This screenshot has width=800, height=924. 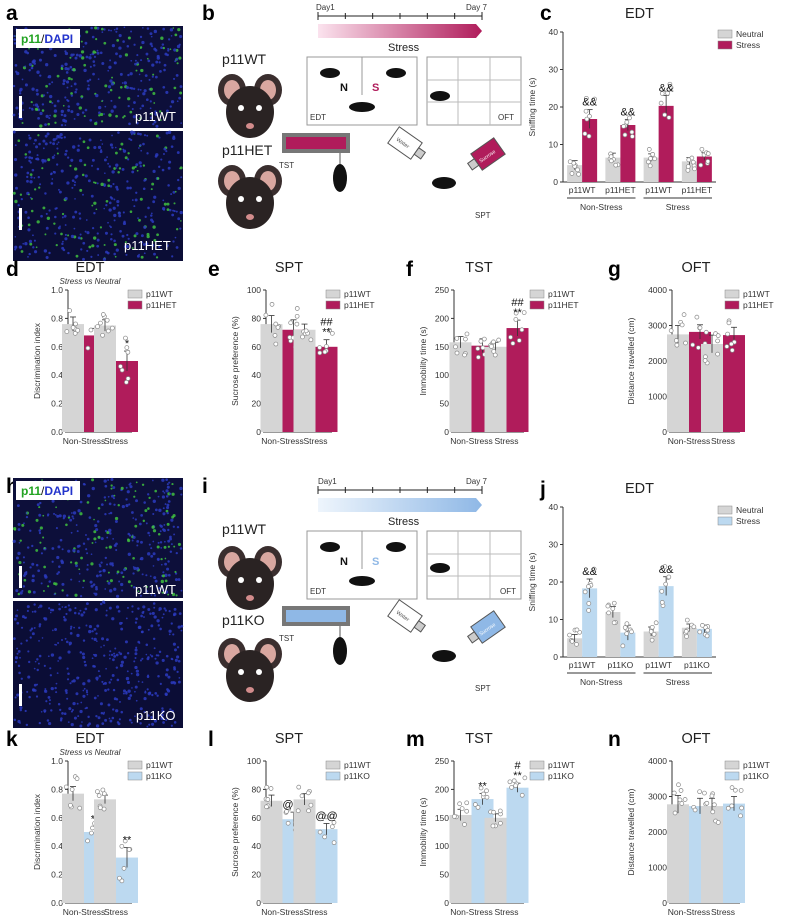 What do you see at coordinates (696, 268) in the screenshot?
I see `chart-title: OFT` at bounding box center [696, 268].